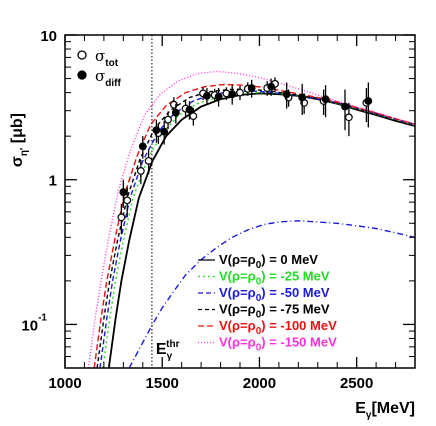  I want to click on legend-marker-open-circle, so click(82, 55).